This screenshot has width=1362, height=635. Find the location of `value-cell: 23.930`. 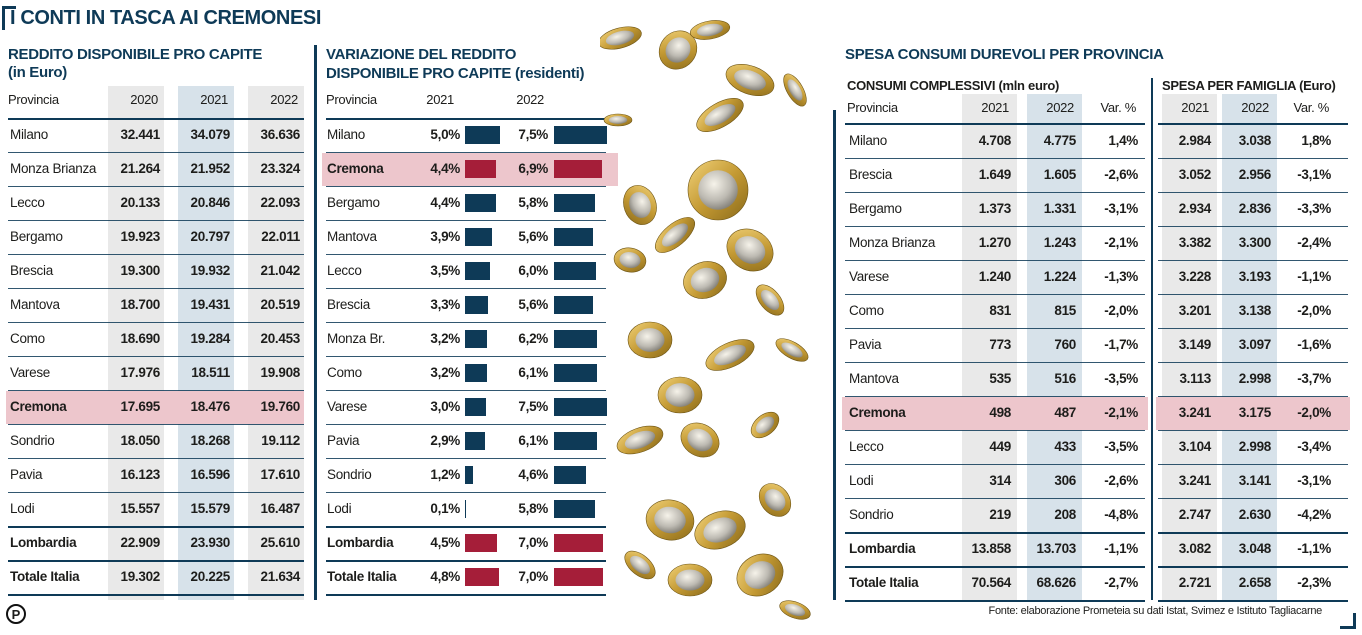

value-cell: 23.930 is located at coordinates (210, 542).